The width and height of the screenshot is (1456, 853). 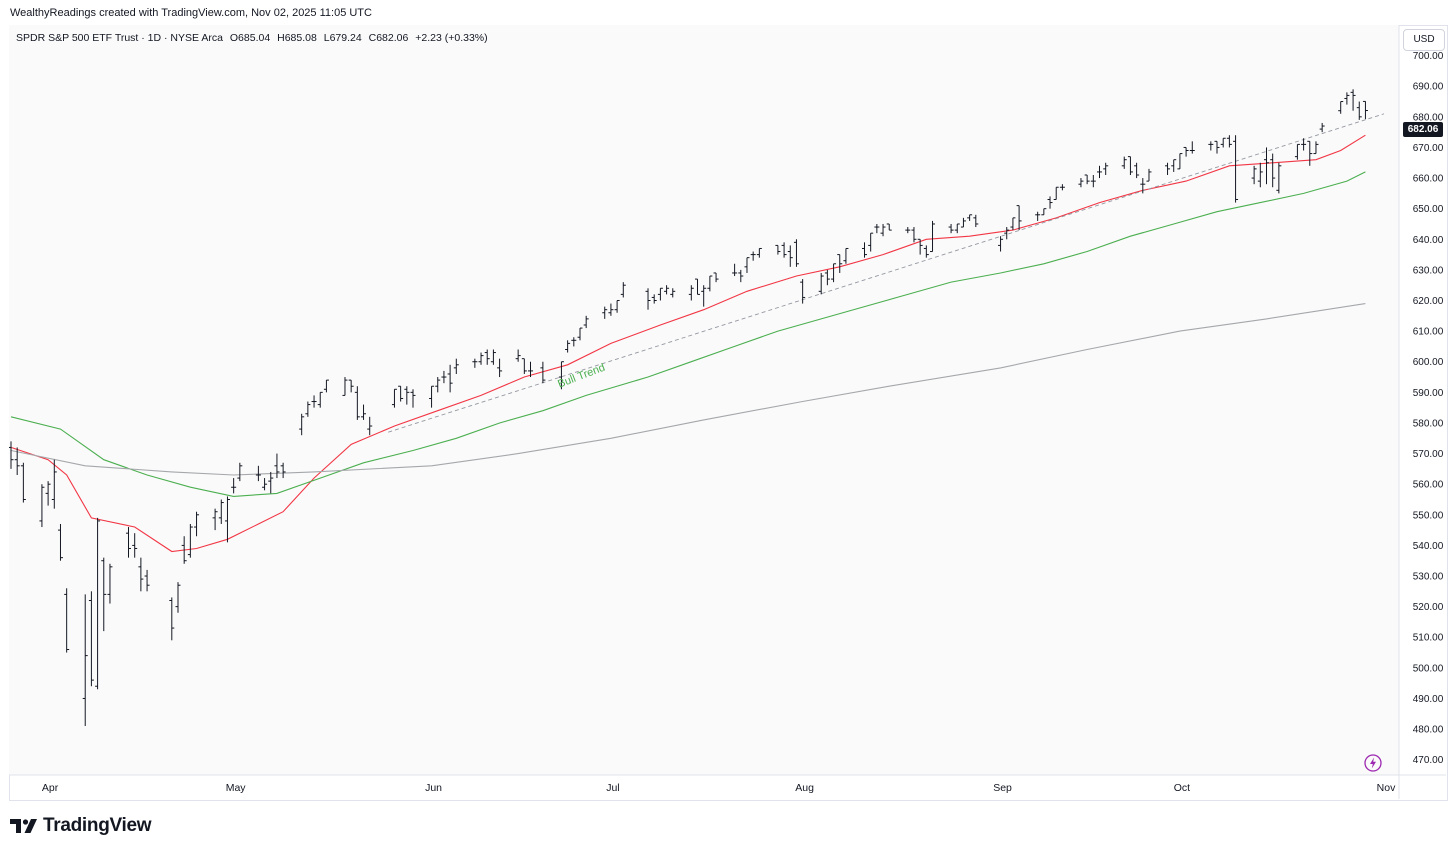 I want to click on time-axis: Apr May Jun Jul Aug Sep Oct Nov, so click(x=719, y=788).